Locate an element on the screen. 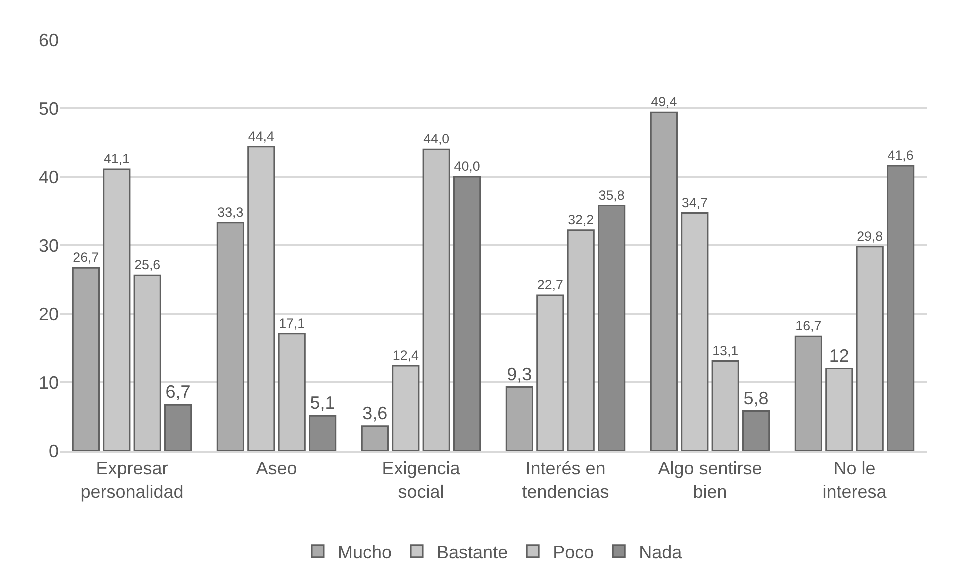 The width and height of the screenshot is (957, 582). y-tick-label: 50 is located at coordinates (48, 108).